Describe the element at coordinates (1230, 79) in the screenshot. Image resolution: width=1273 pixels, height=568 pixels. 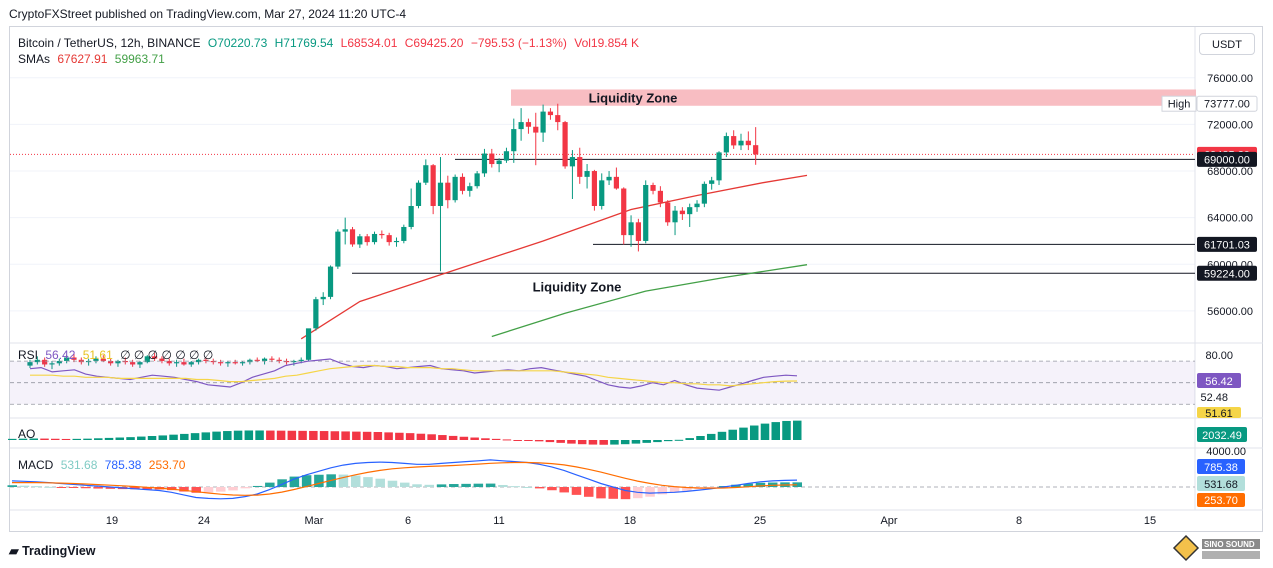
I see `price-axis-tick: 76000.00` at that location.